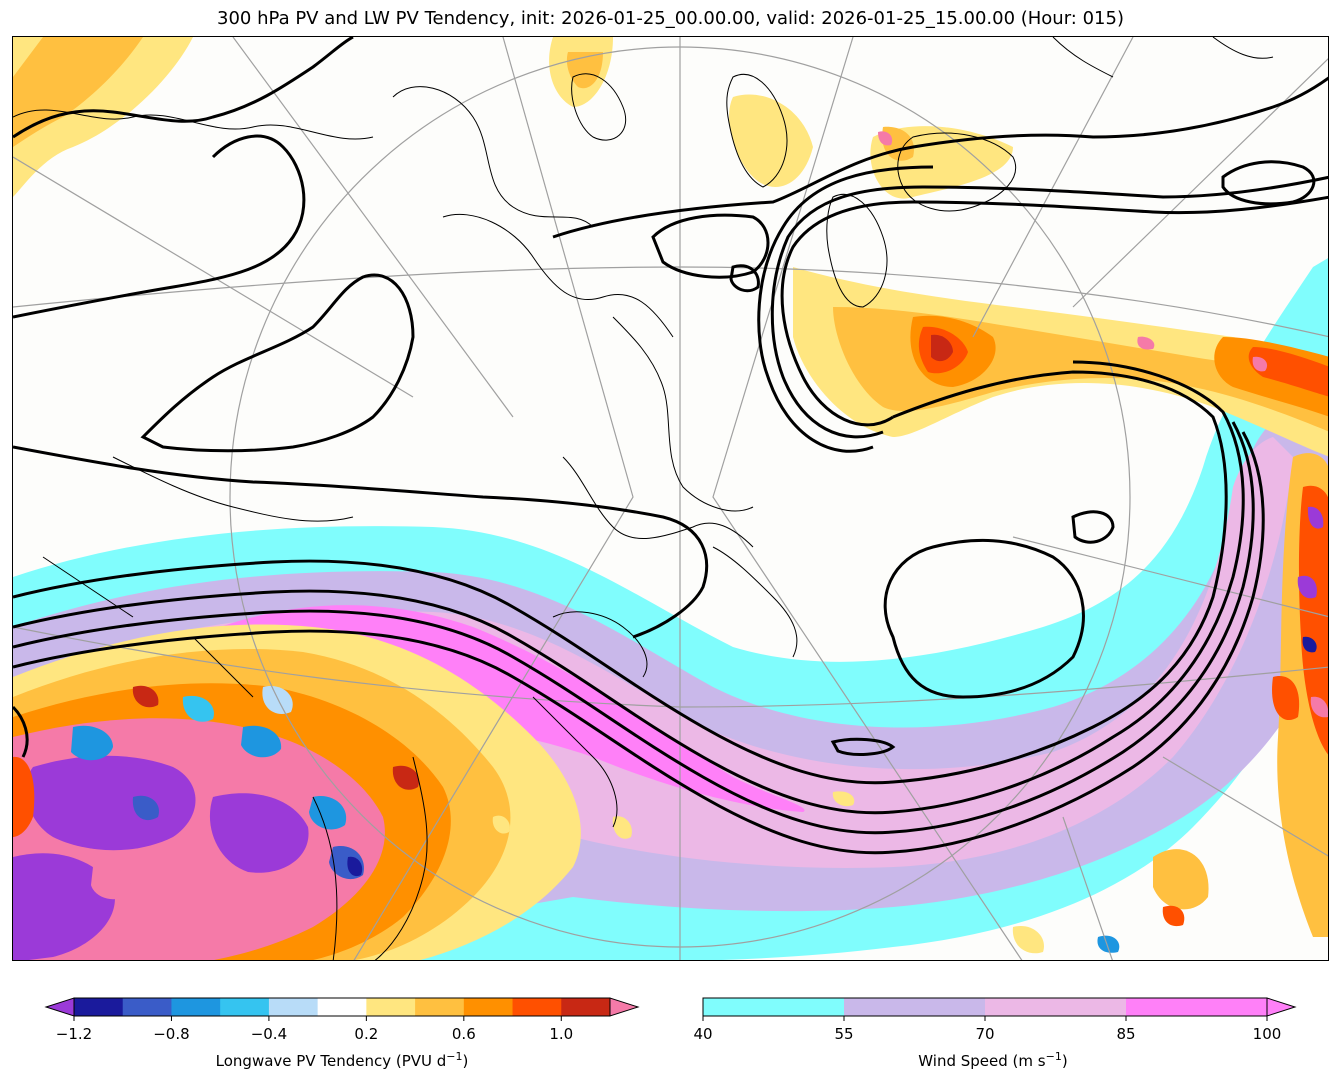  Describe the element at coordinates (342, 1060) in the screenshot. I see `pv-tendency-colorbar-label: Longwave PV Tendency (PVU d−1)` at that location.